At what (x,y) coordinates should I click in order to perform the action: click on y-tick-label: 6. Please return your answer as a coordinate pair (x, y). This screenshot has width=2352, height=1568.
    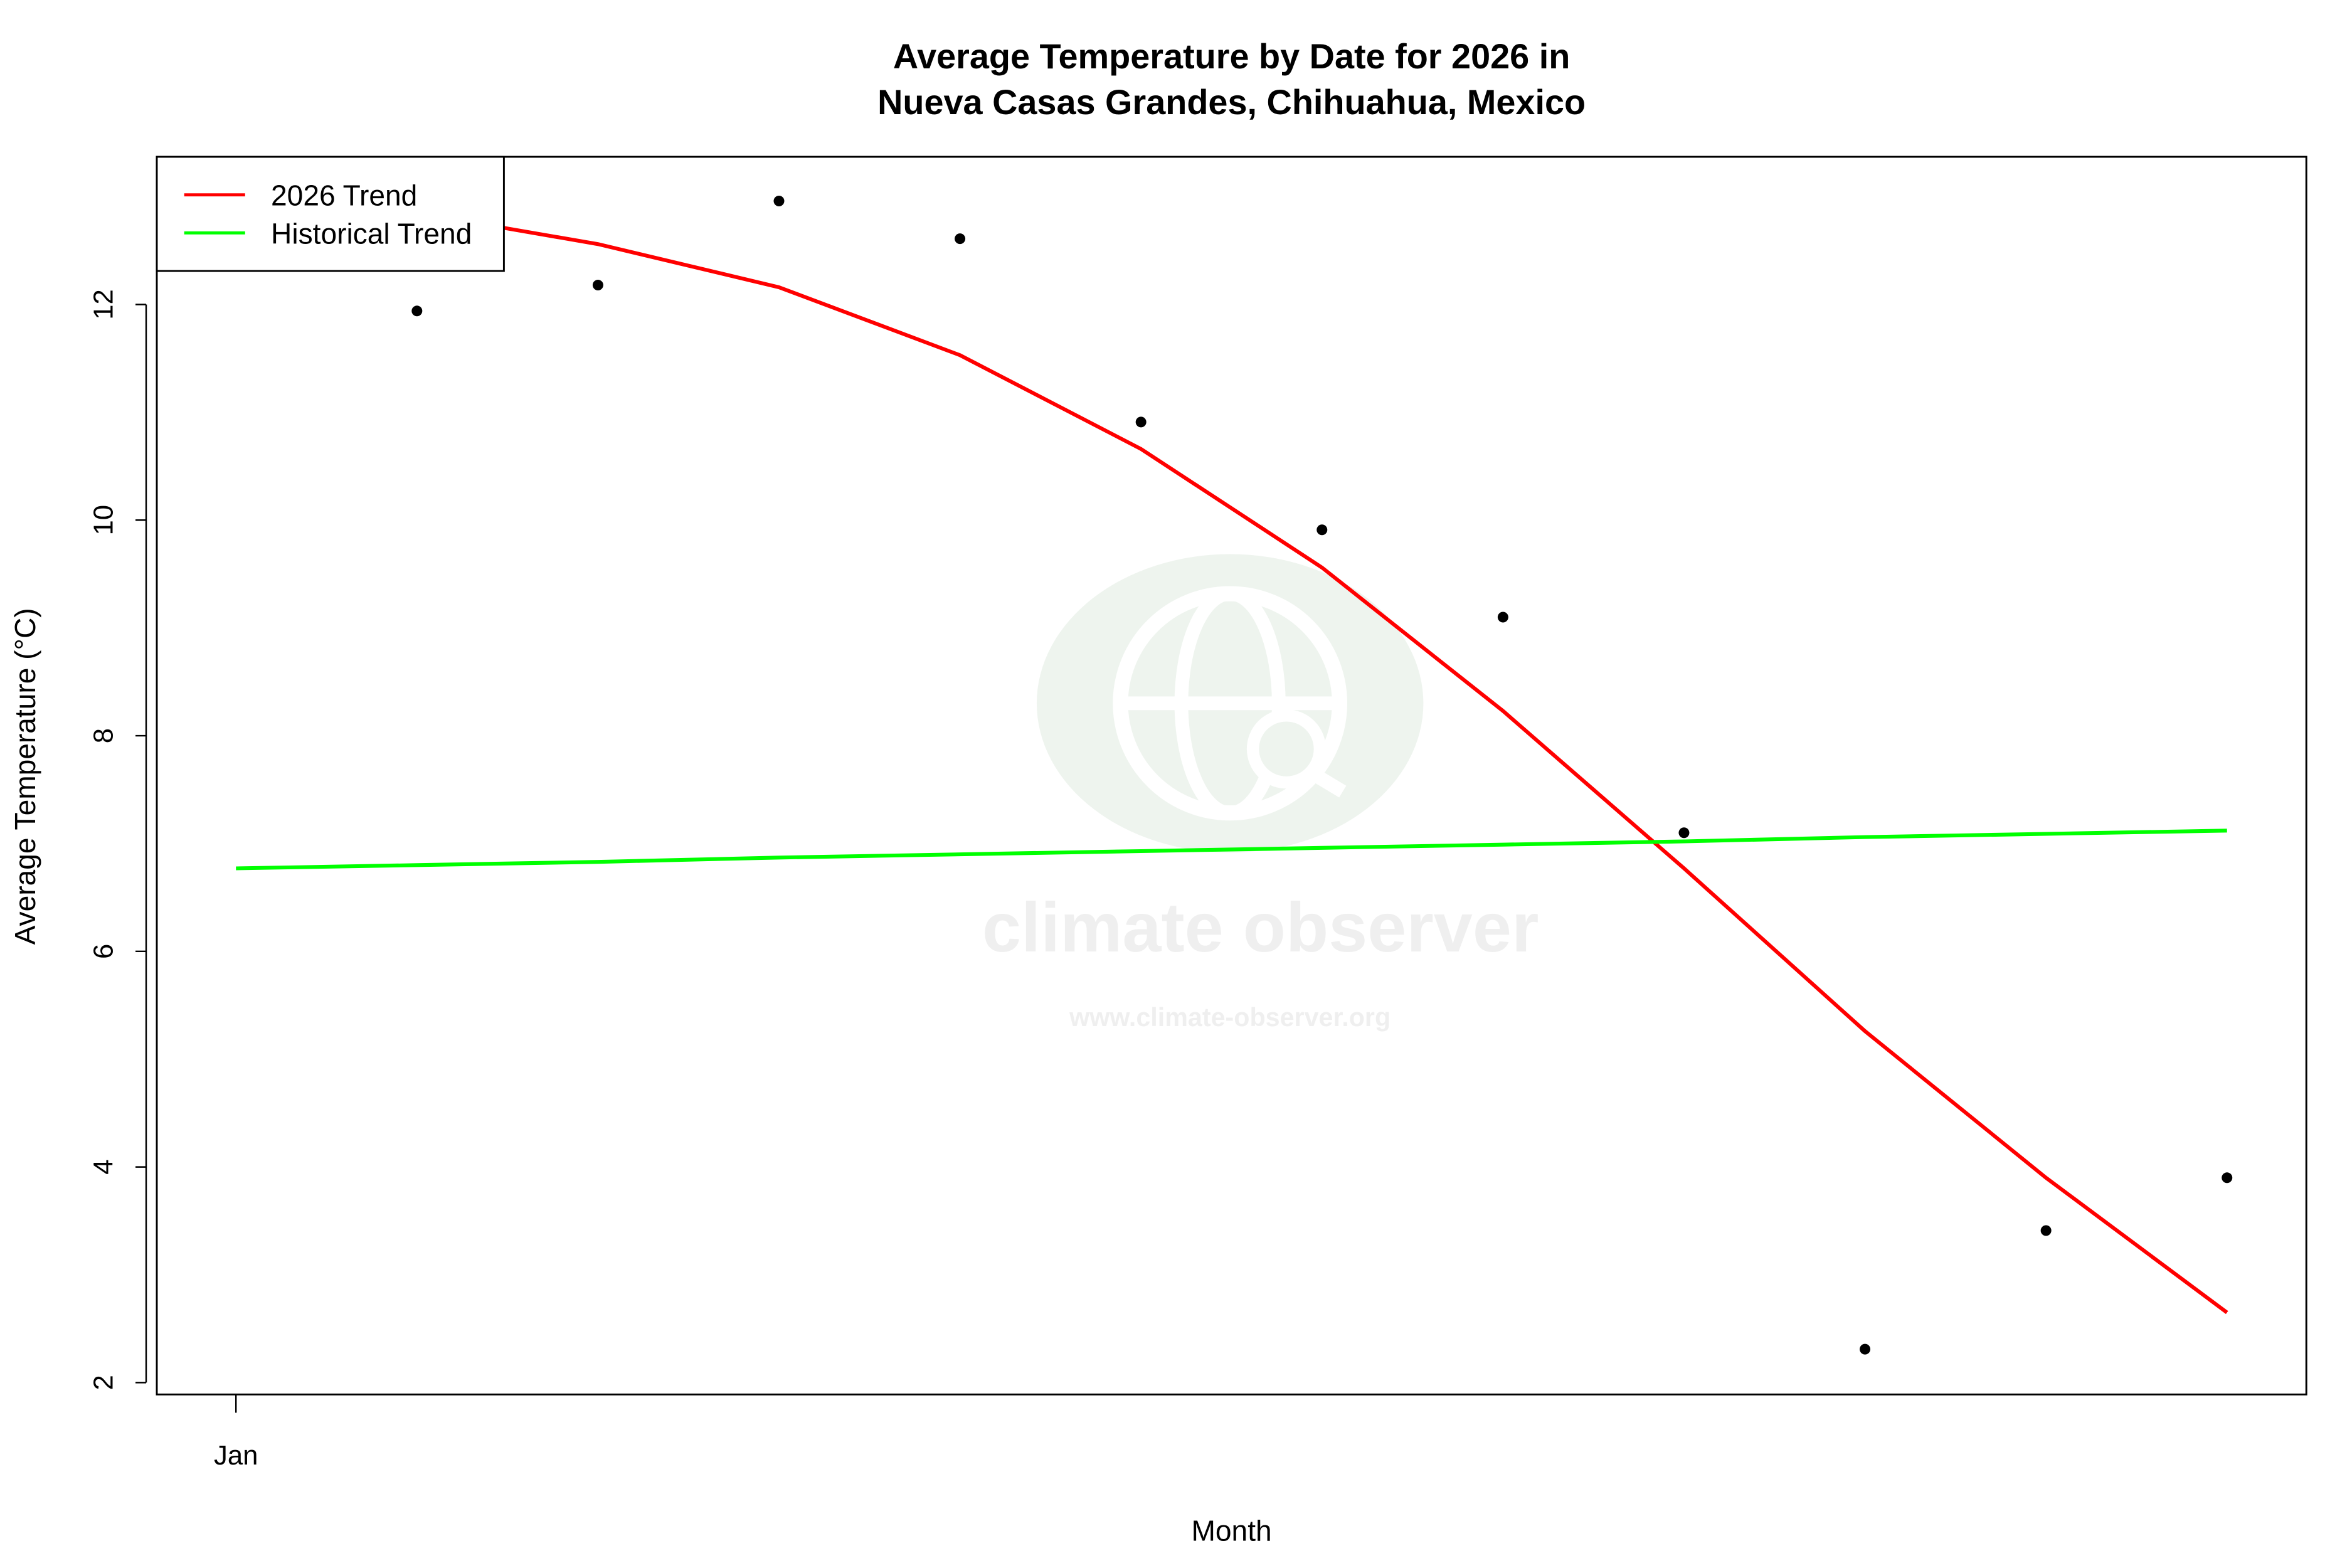
    Looking at the image, I should click on (103, 951).